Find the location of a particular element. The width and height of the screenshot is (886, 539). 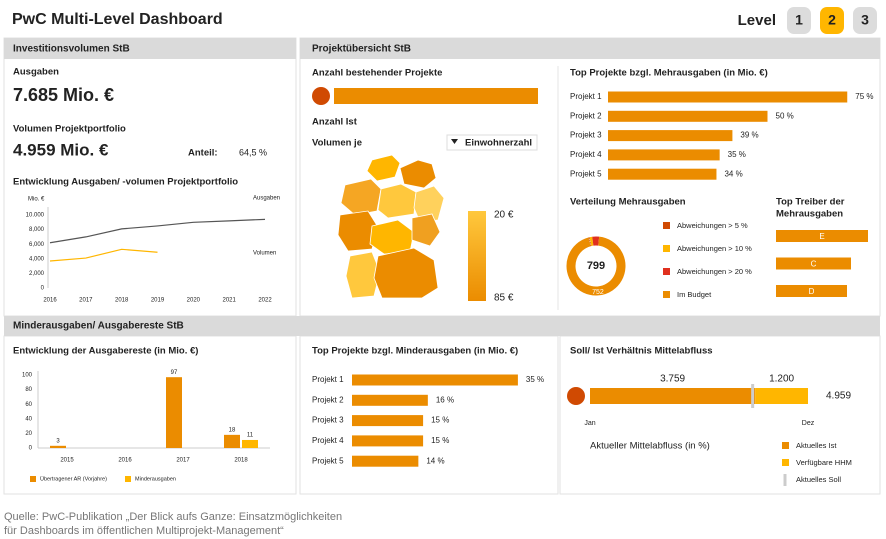

axis-label: Dez is located at coordinates (808, 423).